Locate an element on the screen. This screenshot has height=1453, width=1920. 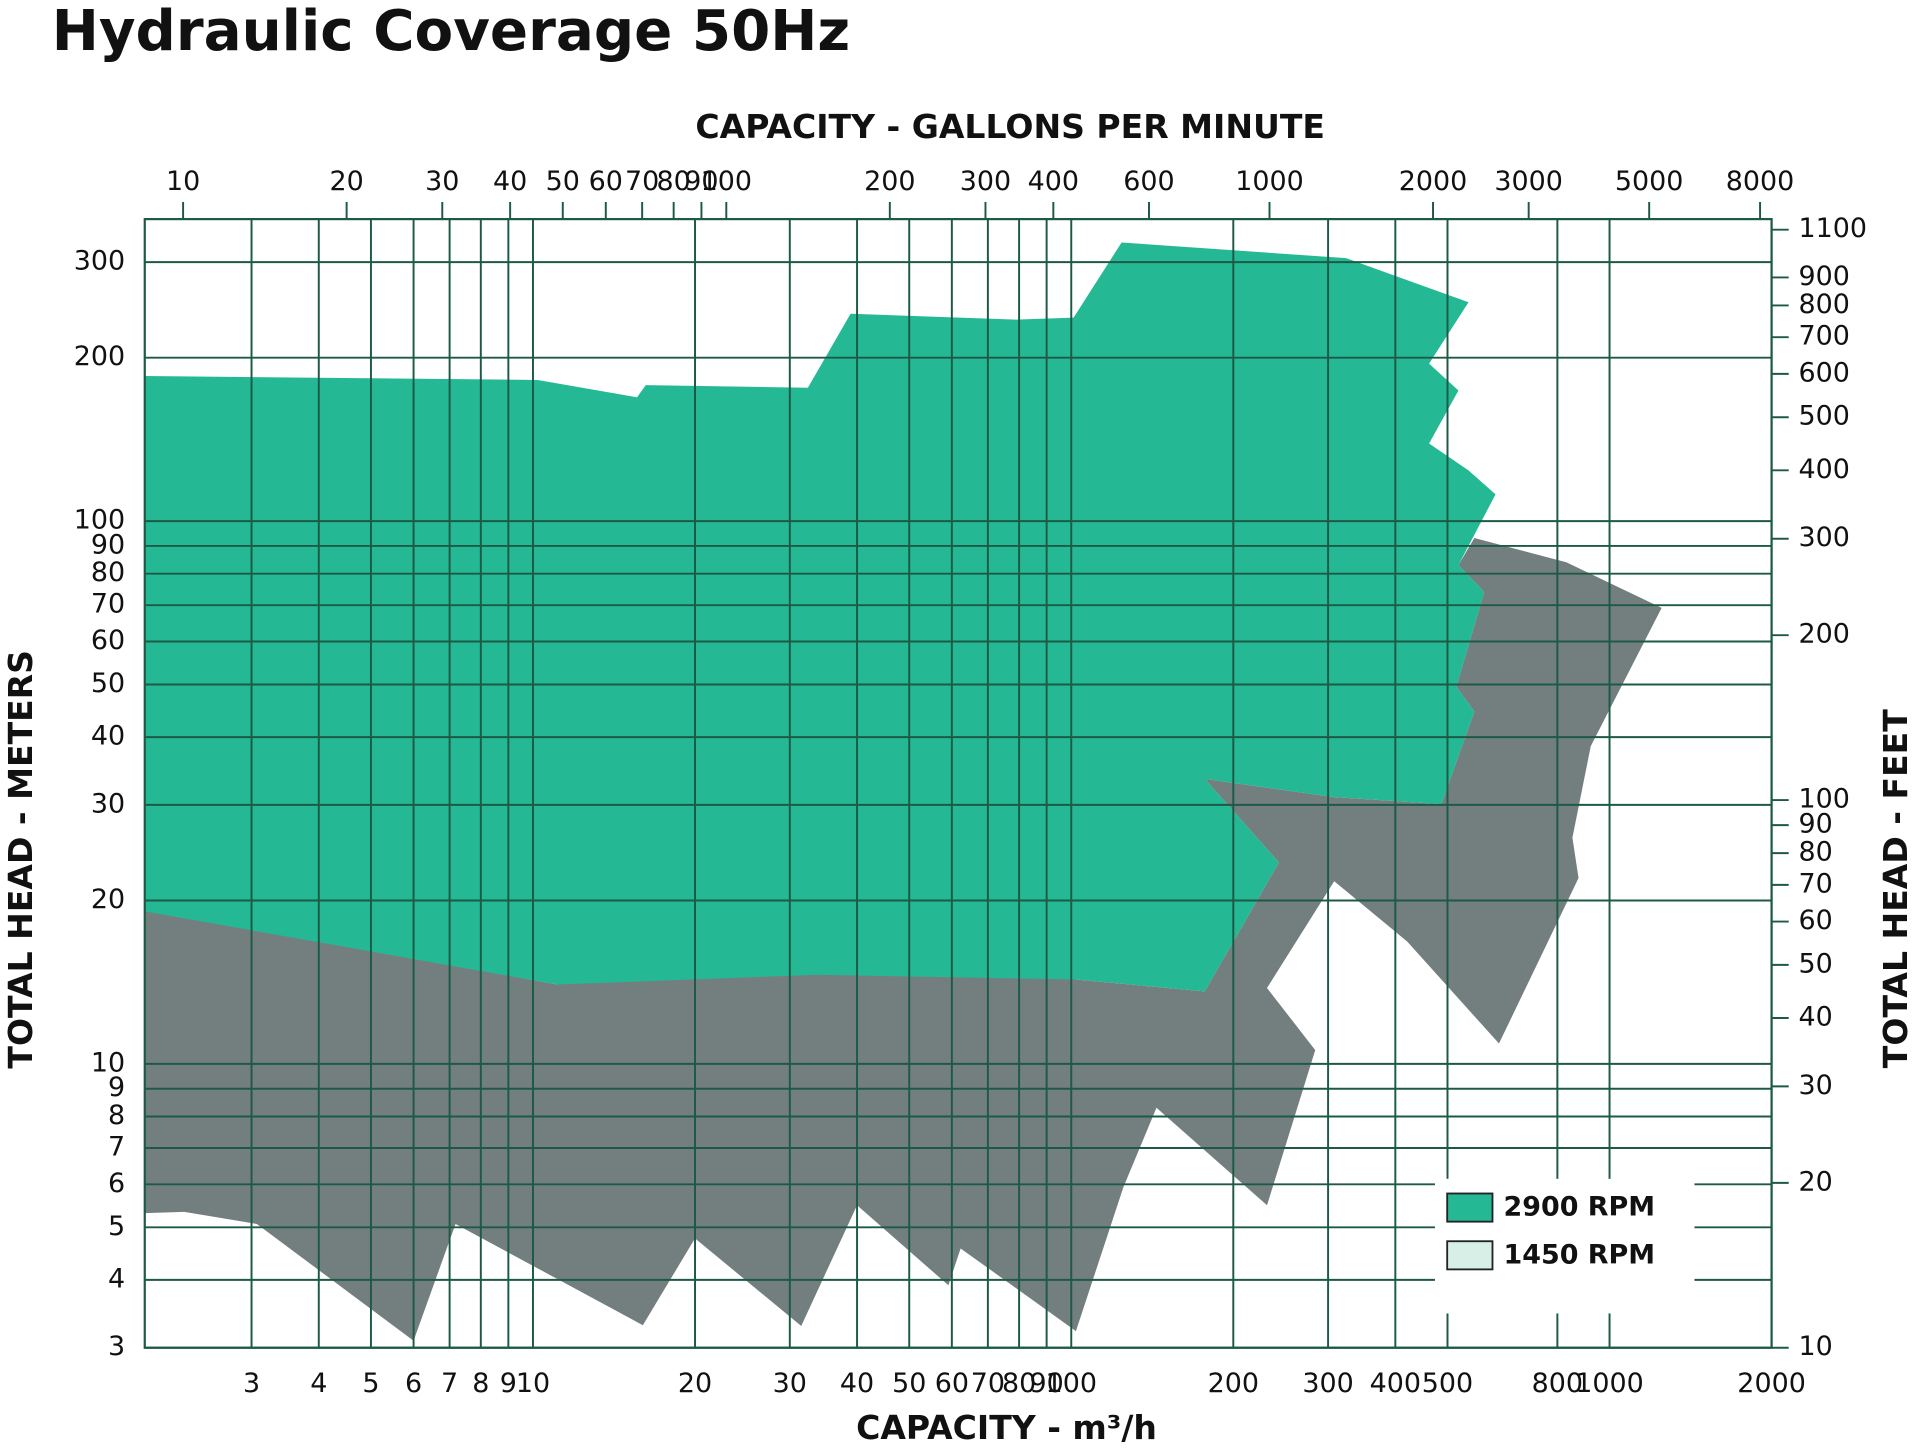
y2-tick-label: 60 is located at coordinates (1816, 920).